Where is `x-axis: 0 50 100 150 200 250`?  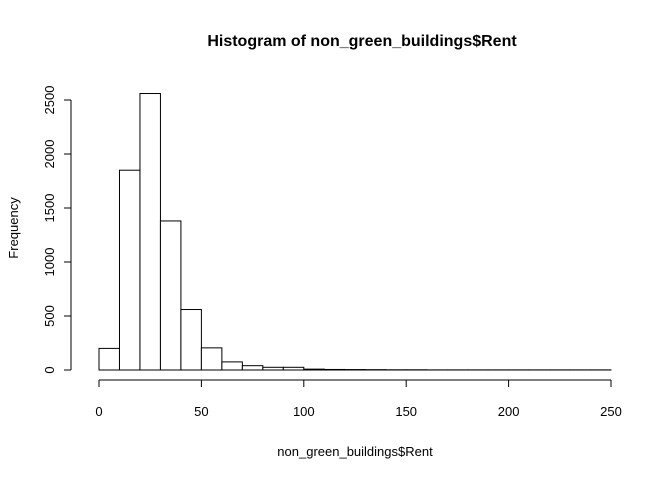
x-axis: 0 50 100 150 200 250 is located at coordinates (358, 399).